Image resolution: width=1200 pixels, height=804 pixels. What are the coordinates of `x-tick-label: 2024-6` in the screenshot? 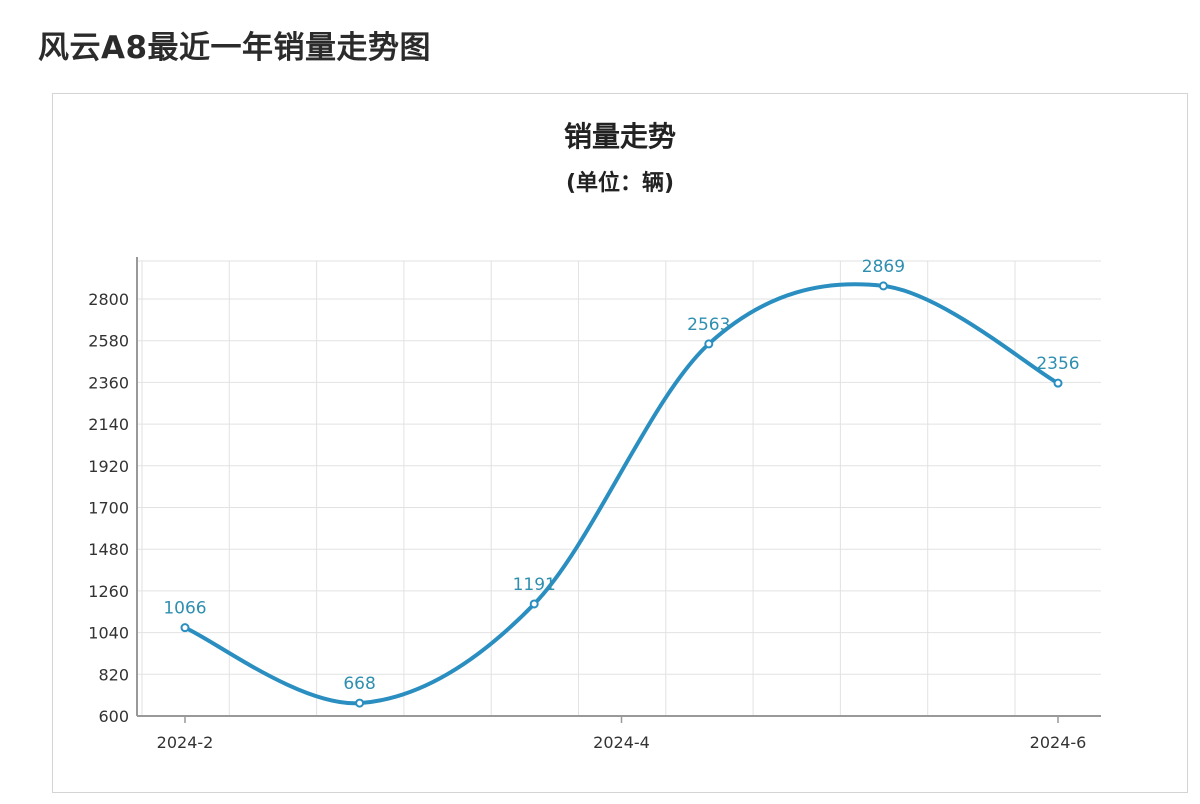 It's located at (1058, 742).